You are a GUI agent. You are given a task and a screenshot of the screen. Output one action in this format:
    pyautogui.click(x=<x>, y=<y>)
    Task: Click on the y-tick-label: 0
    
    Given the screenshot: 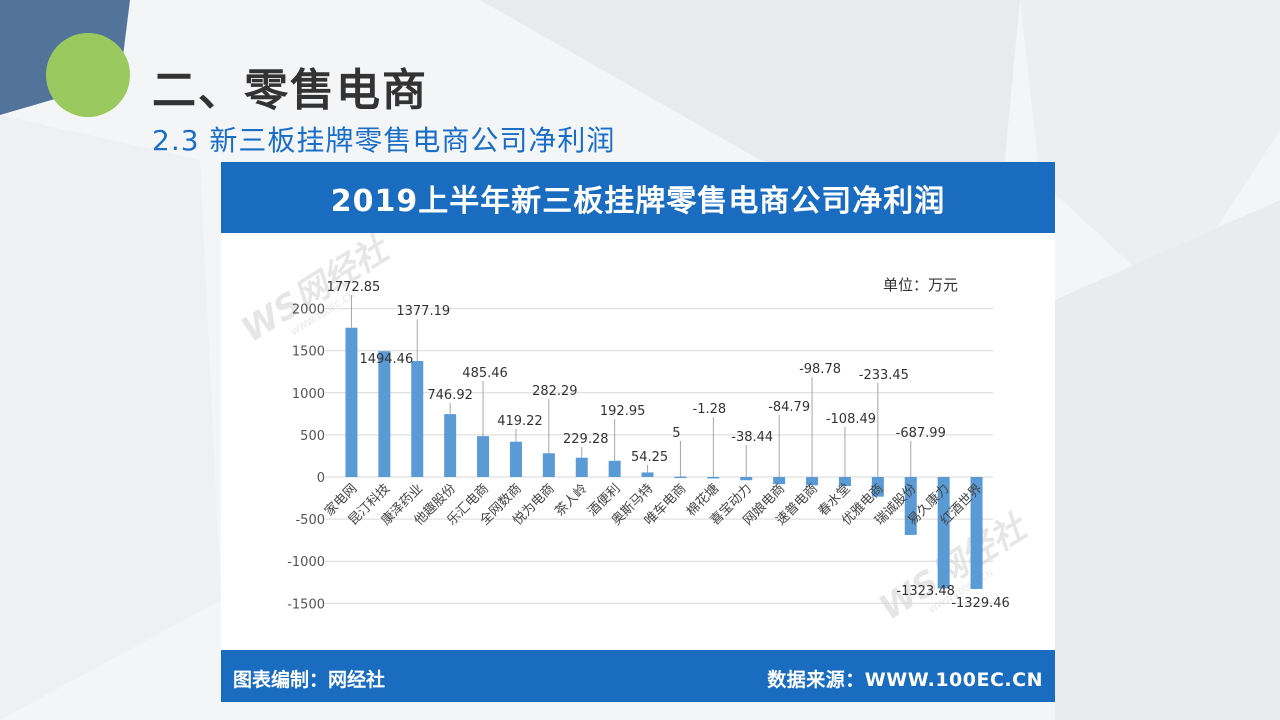 What is the action you would take?
    pyautogui.click(x=321, y=478)
    